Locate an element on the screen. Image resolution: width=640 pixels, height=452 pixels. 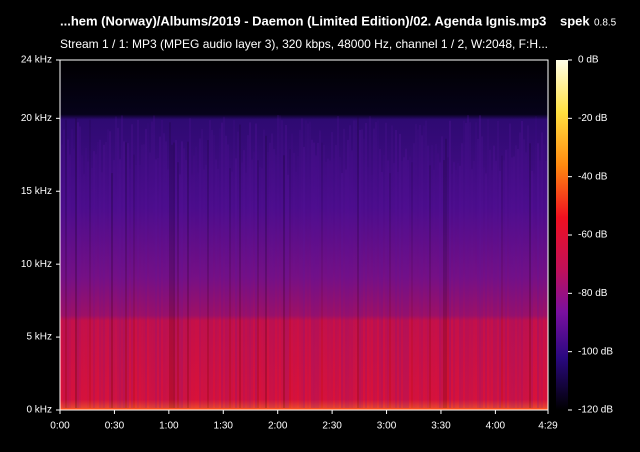
y-tick-label: 20 kHz is located at coordinates (36, 118).